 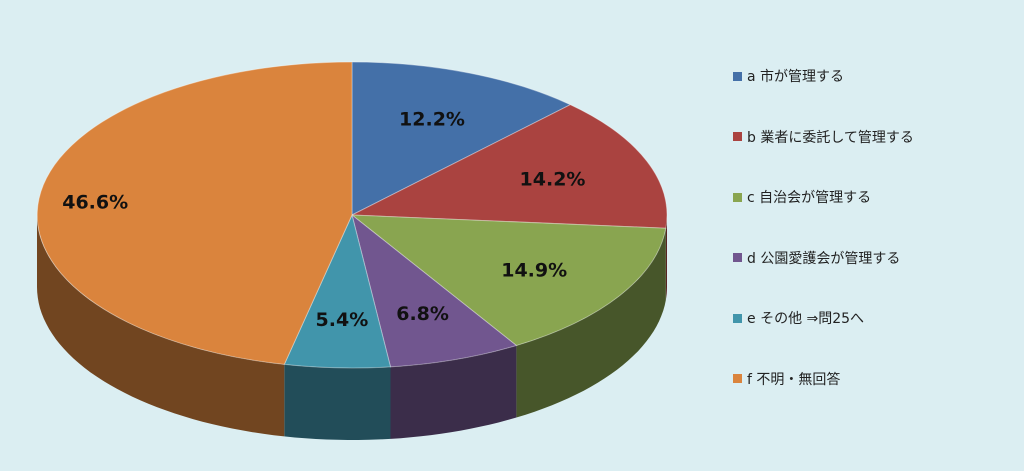 I want to click on legend-item-f: f 不明・無回答, so click(x=875, y=379).